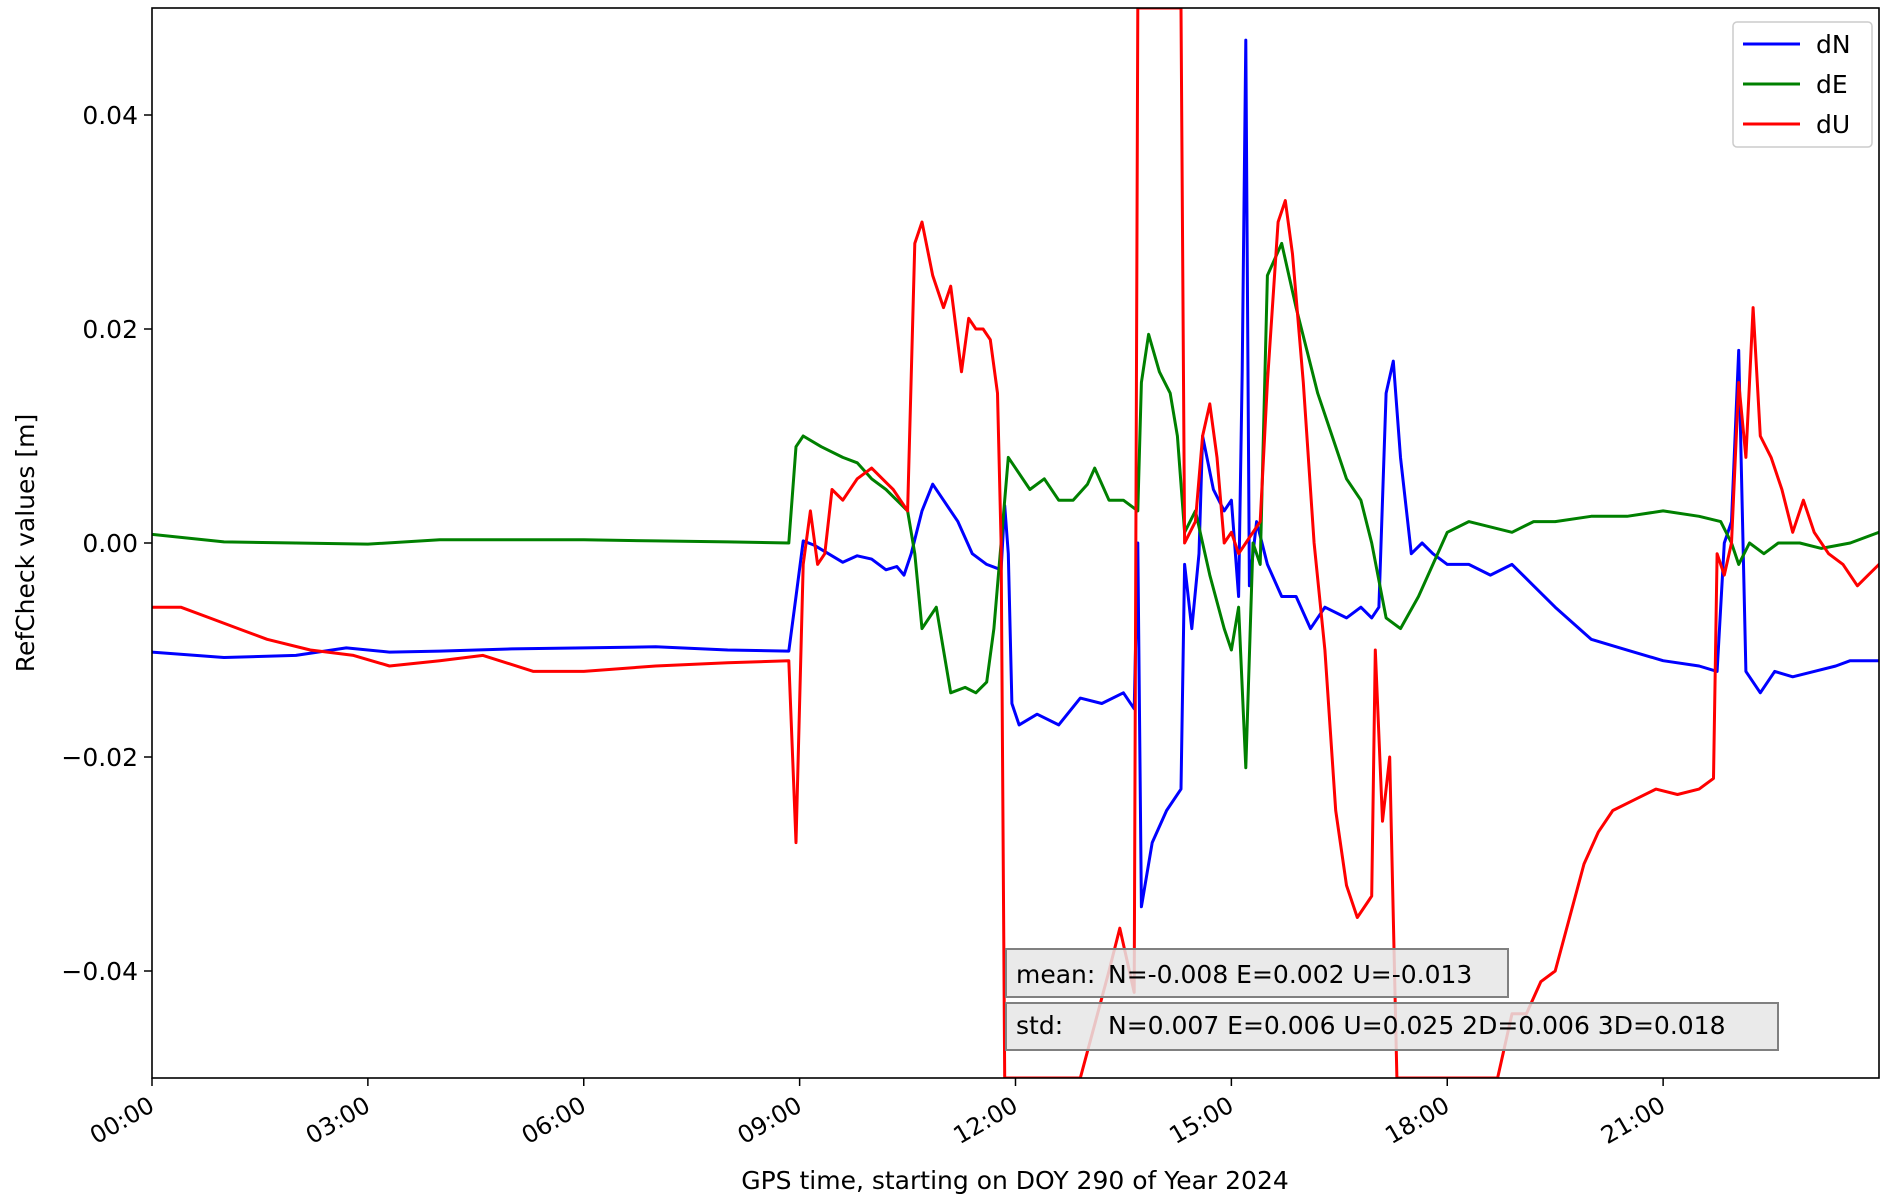 Image resolution: width=1880 pixels, height=1201 pixels. Describe the element at coordinates (1833, 124) in the screenshot. I see `legend-label-dU: dU` at that location.